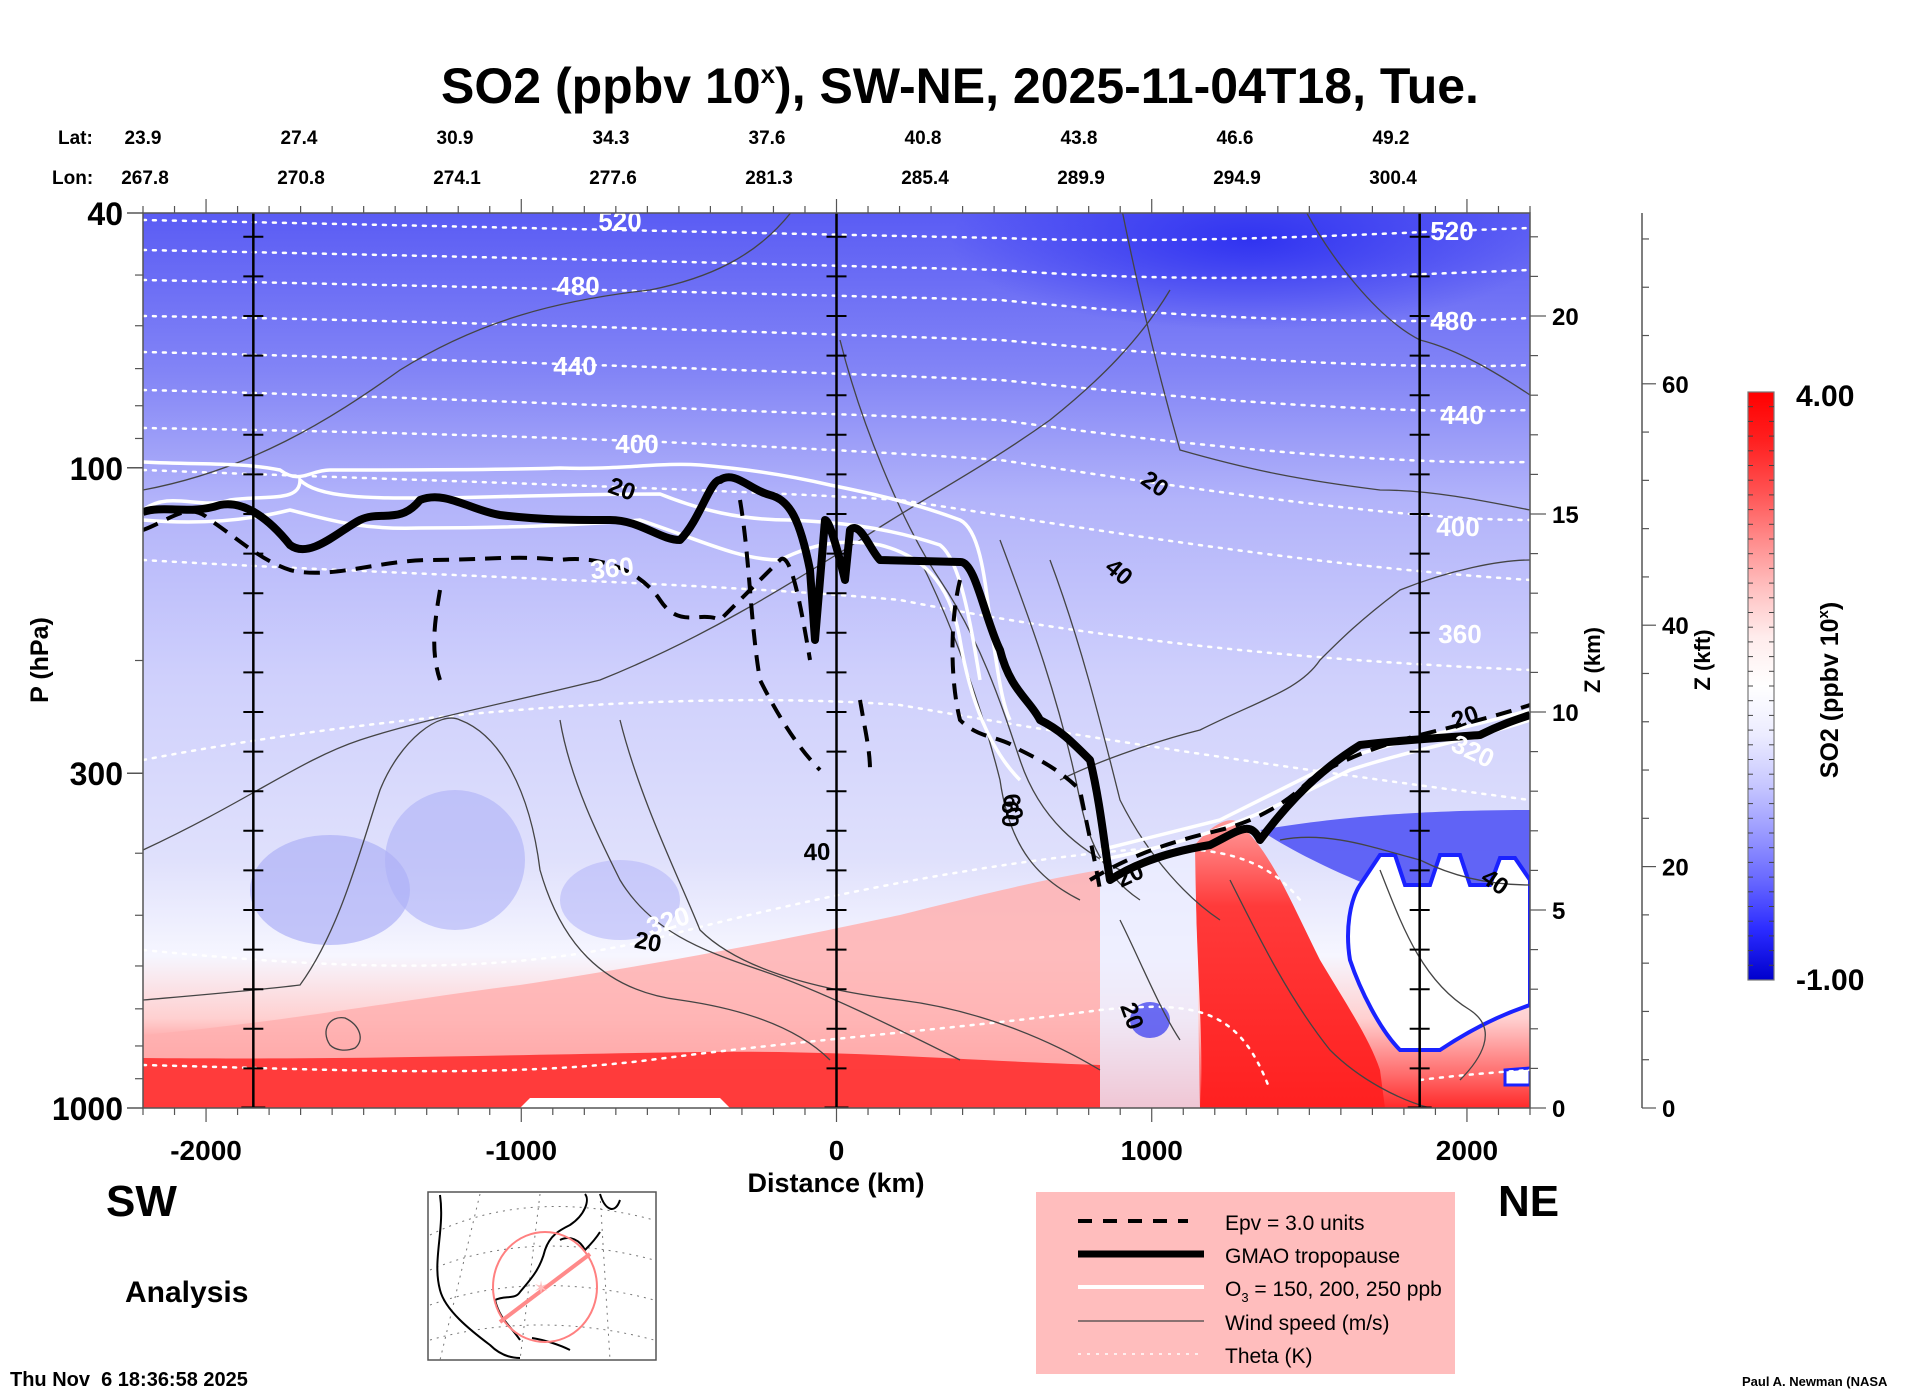 The image size is (1926, 1394). I want to click on lat-value: 46.6, so click(1235, 138).